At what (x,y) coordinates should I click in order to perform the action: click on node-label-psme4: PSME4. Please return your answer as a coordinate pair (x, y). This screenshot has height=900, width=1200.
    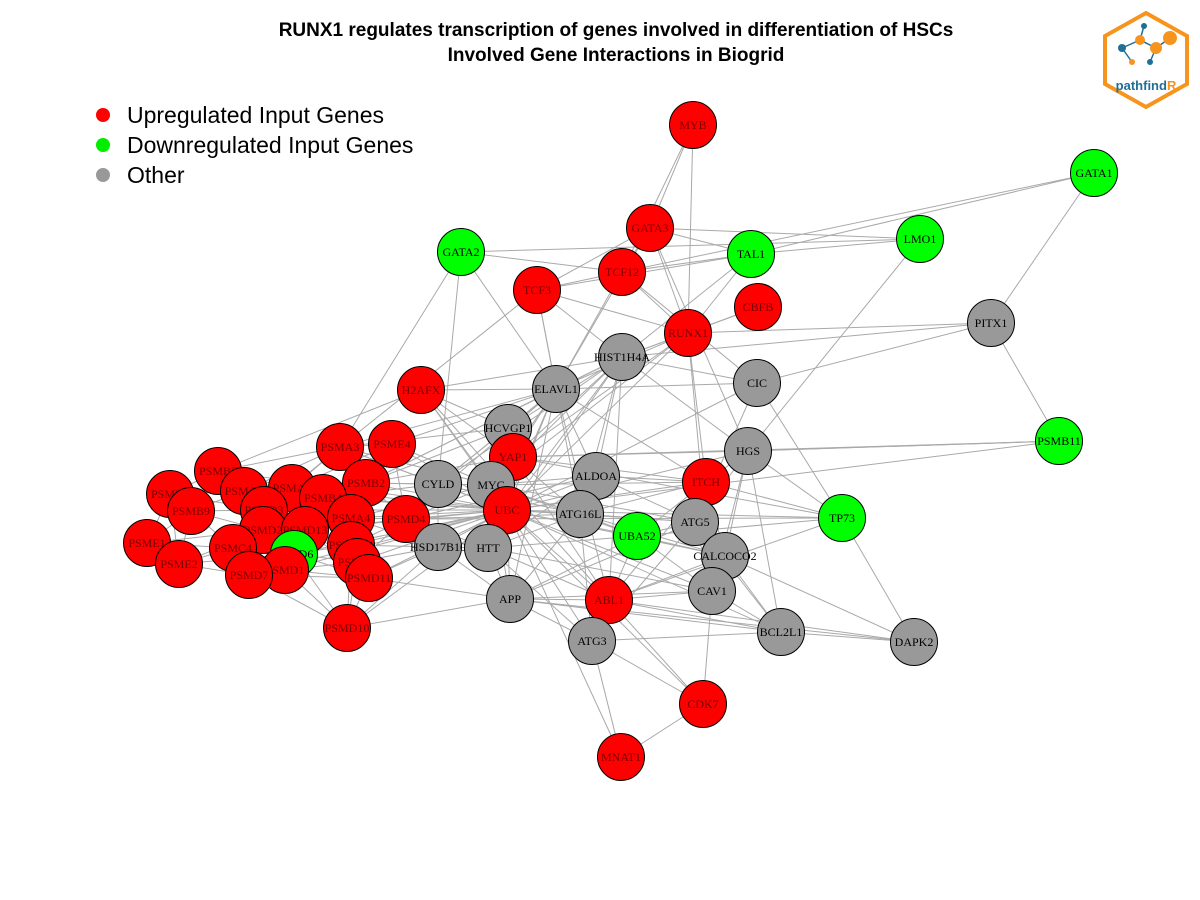
    Looking at the image, I should click on (391, 444).